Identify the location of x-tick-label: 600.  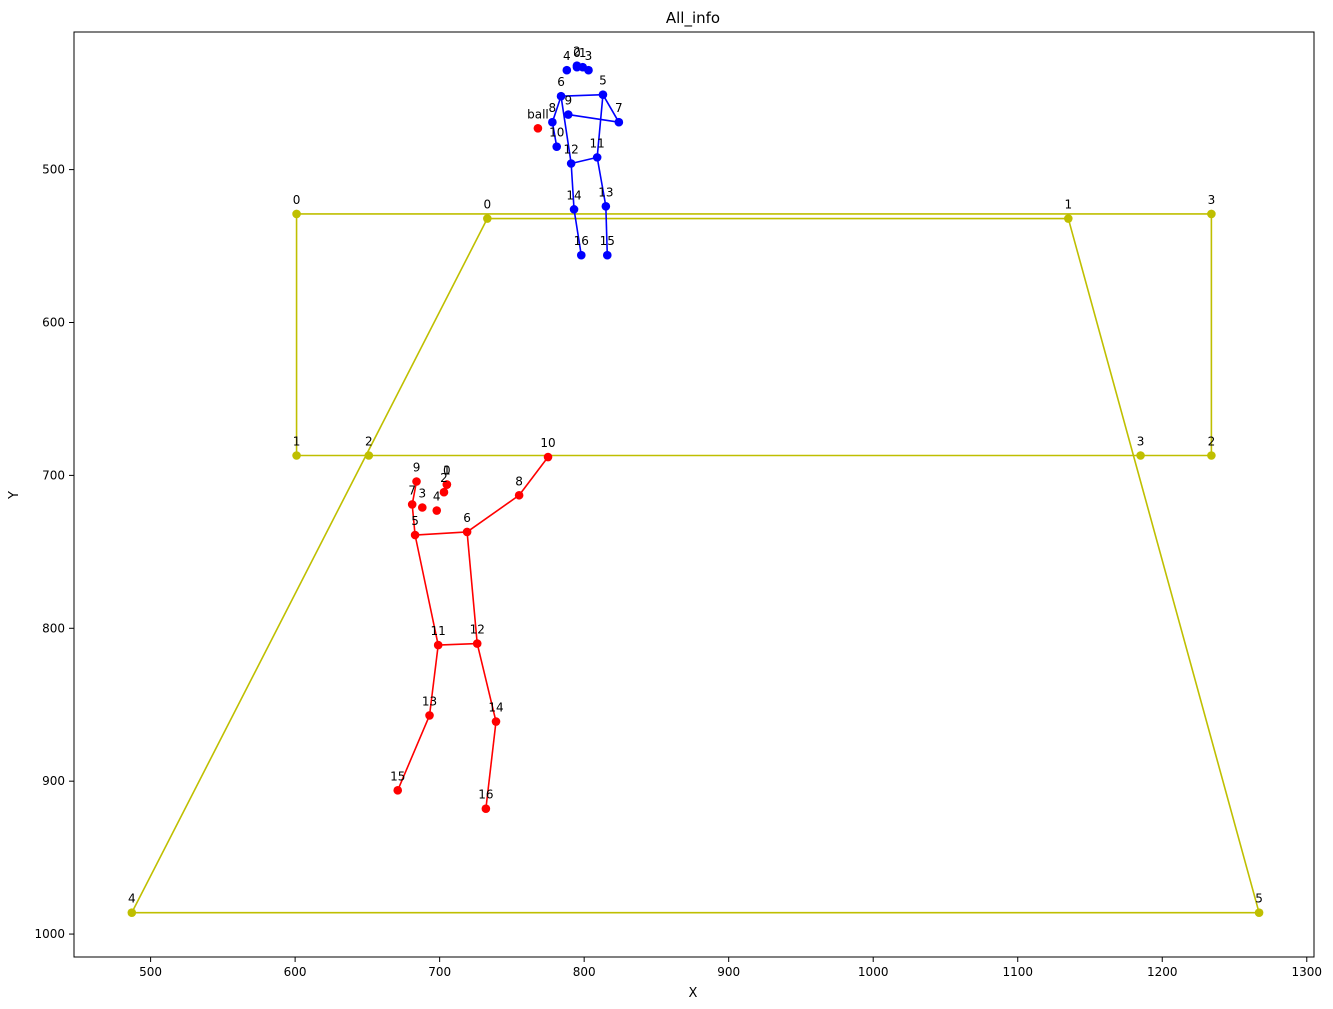
(295, 972).